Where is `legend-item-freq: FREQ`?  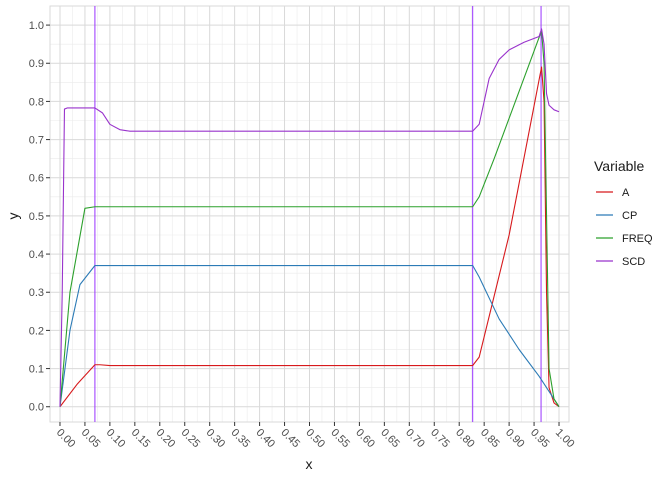
legend-item-freq: FREQ is located at coordinates (624, 239).